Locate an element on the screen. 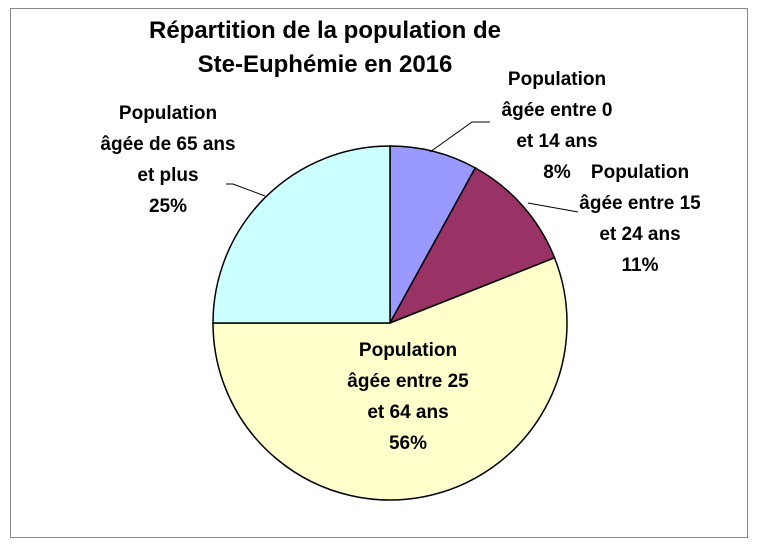 The image size is (758, 544). slice-label: Population âgée entre 25 et 64 ans 56% is located at coordinates (408, 397).